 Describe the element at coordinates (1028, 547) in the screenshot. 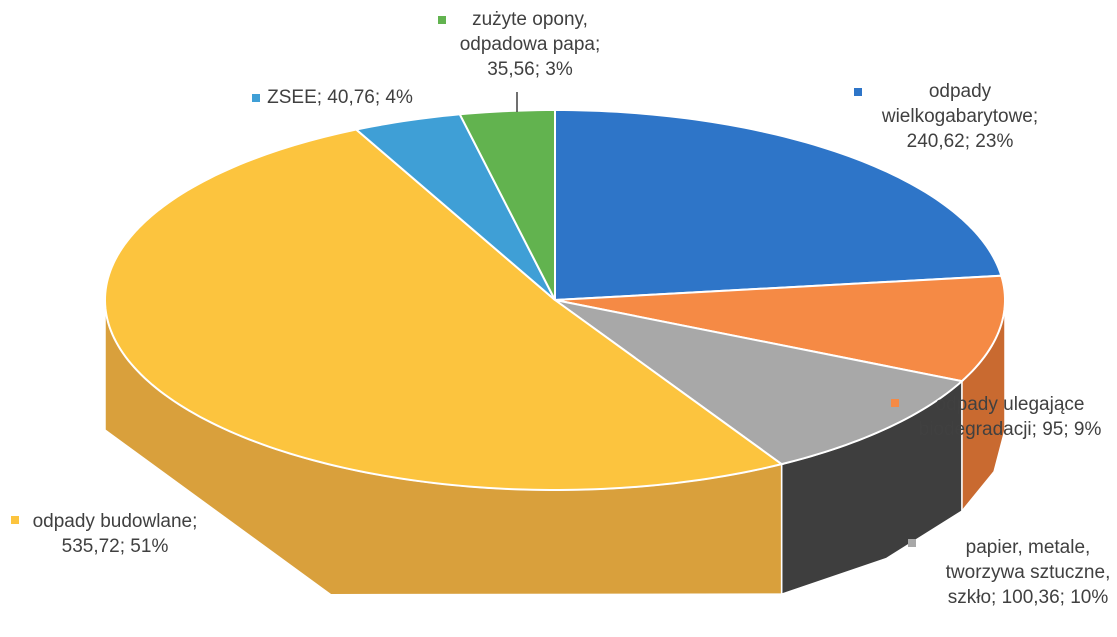

I see `data-label: papier, metale,` at that location.